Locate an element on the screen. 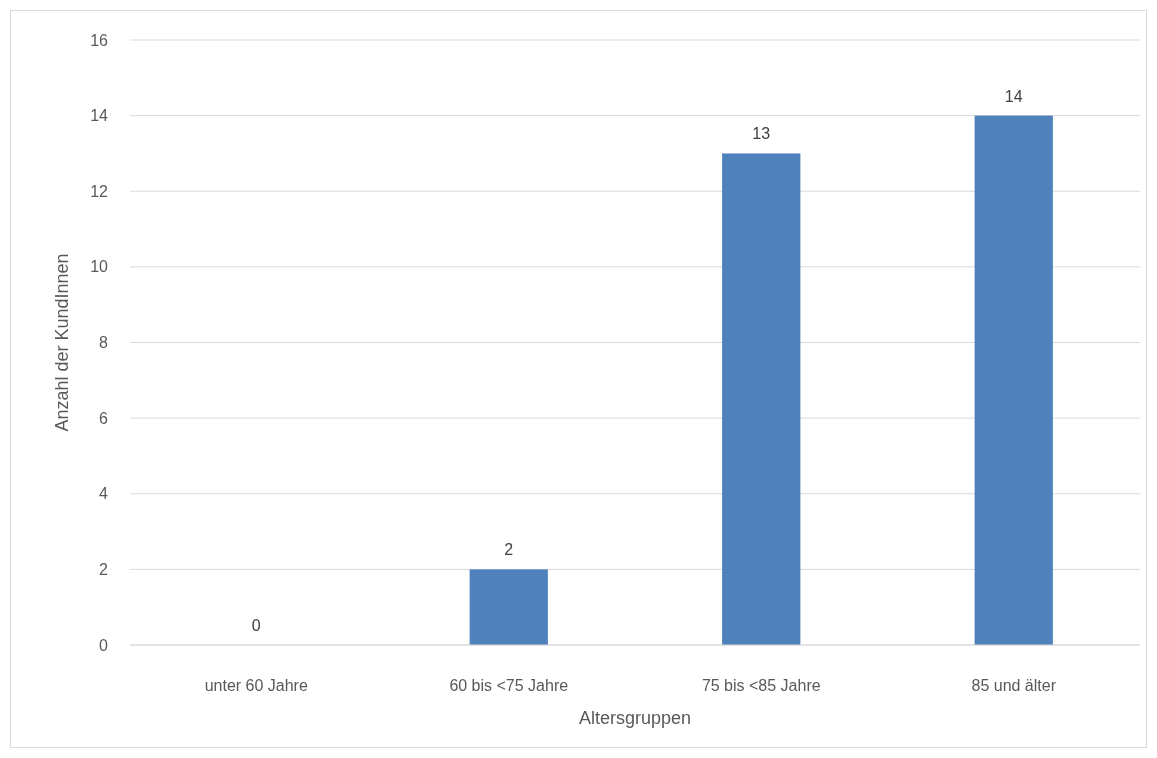 The width and height of the screenshot is (1157, 758). data-label: 0 is located at coordinates (256, 625).